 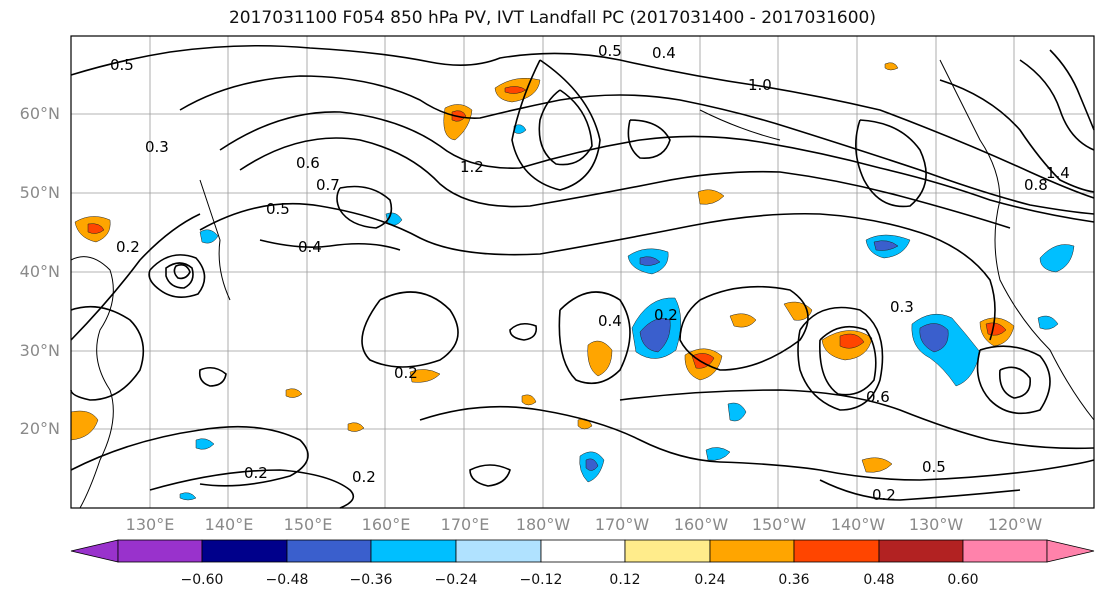 I want to click on colorbar-extend-low, so click(x=94, y=551).